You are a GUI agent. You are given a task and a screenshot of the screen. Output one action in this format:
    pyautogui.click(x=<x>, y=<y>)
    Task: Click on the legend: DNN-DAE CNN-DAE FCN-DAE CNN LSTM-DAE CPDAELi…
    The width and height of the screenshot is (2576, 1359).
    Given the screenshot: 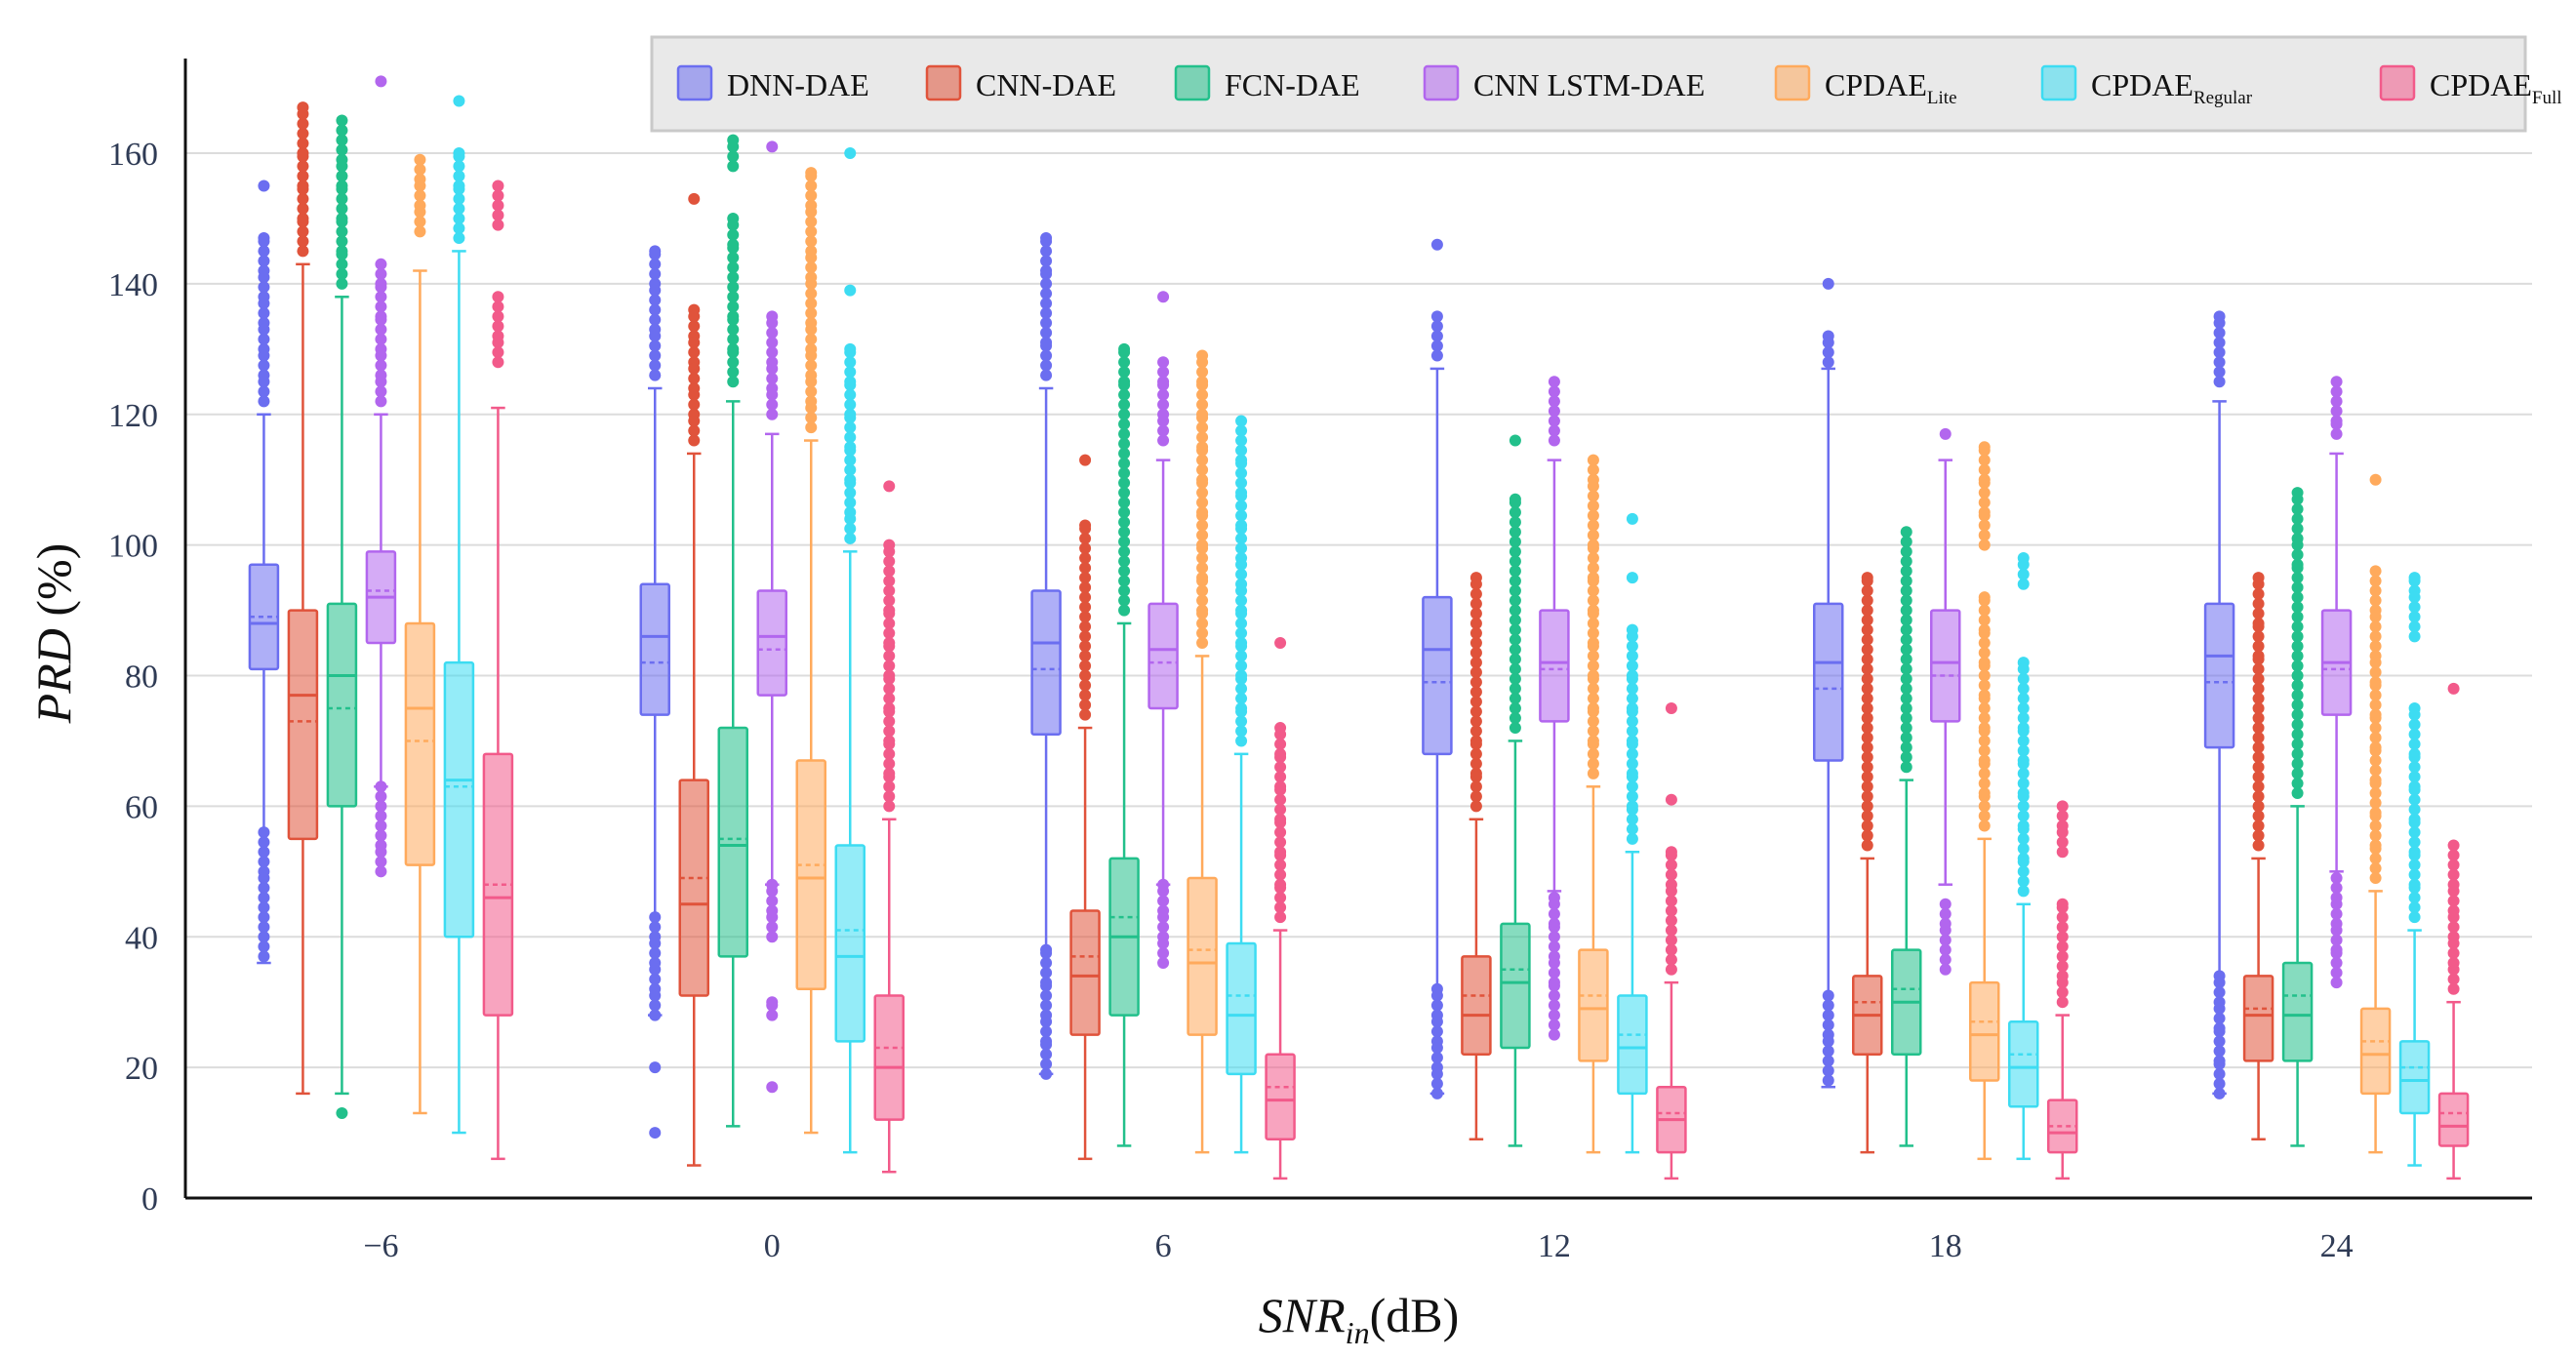 What is the action you would take?
    pyautogui.click(x=1606, y=84)
    